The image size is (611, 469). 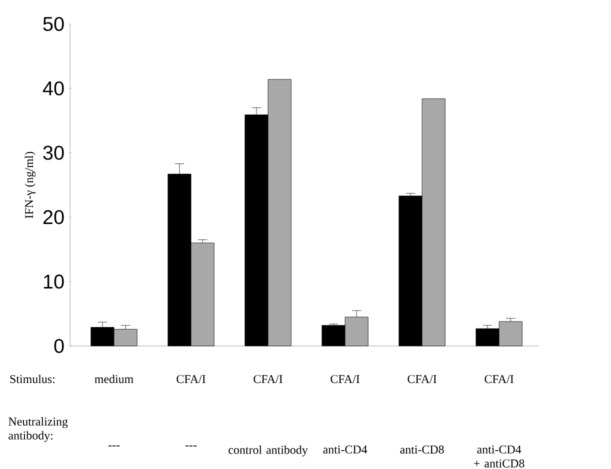 What do you see at coordinates (38, 429) in the screenshot?
I see `text: Neutralizing antibody:` at bounding box center [38, 429].